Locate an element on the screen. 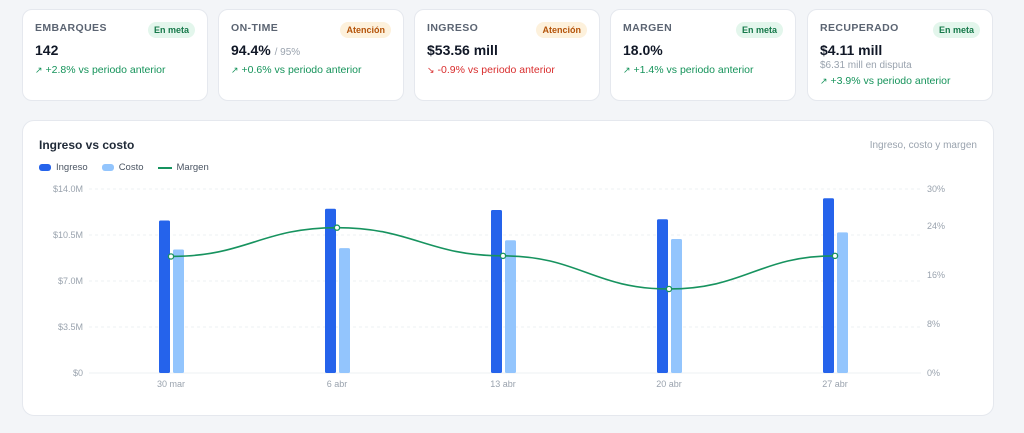 The height and width of the screenshot is (433, 1024). x-tick-label: 30 mar is located at coordinates (171, 384).